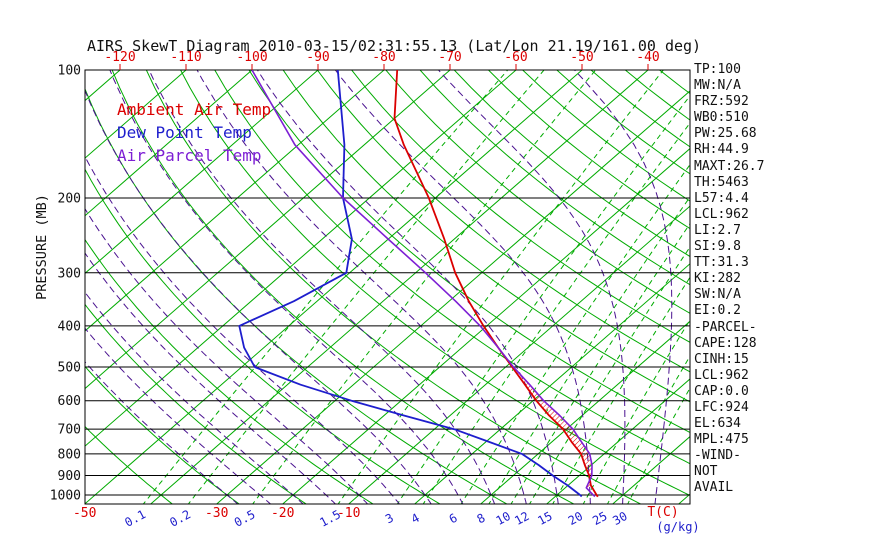  I want to click on stat-line: TH:5463, so click(721, 182).